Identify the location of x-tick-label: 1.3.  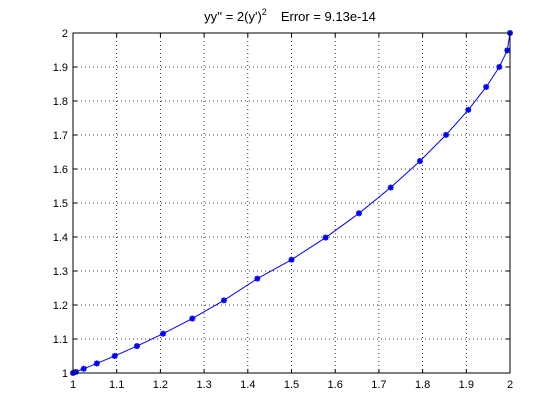
(203, 385).